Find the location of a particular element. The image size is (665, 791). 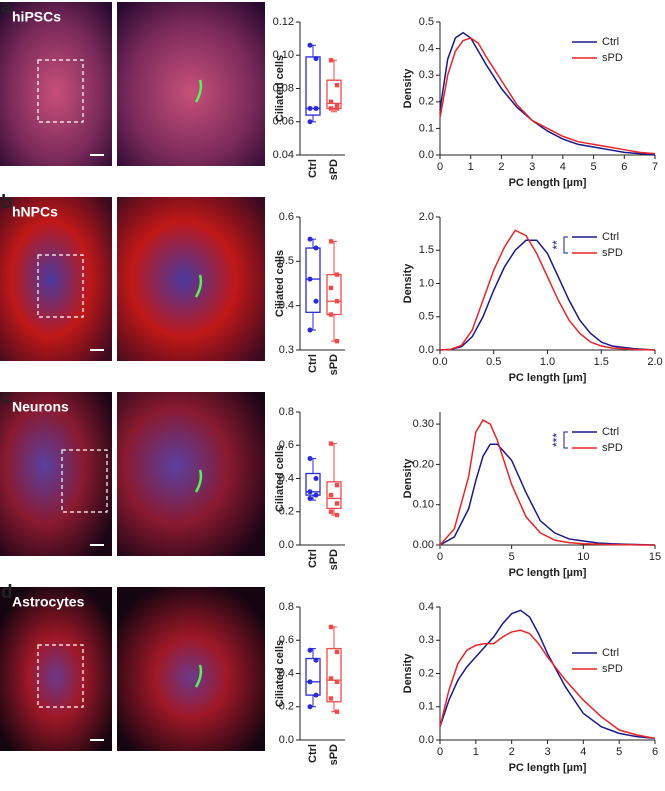

y-tick-label: 0.3 is located at coordinates (426, 640).